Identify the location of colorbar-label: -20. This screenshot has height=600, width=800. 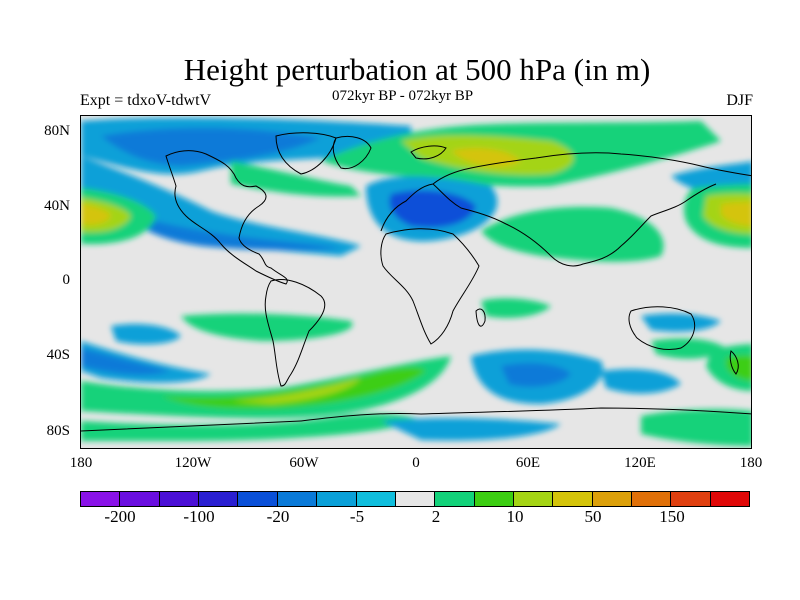
(278, 516).